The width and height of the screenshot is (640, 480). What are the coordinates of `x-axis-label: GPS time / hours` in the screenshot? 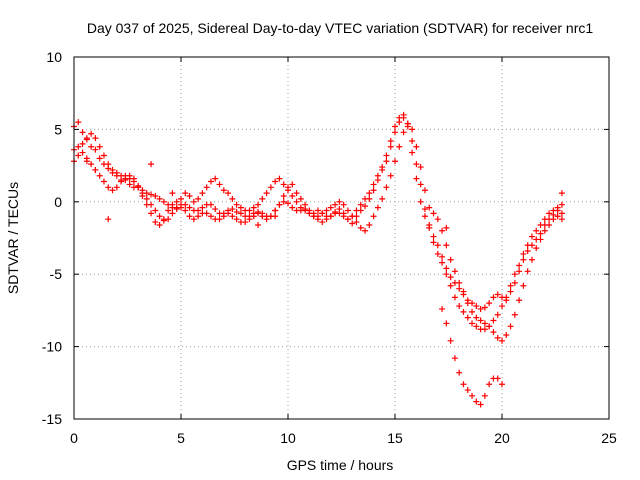 It's located at (340, 465).